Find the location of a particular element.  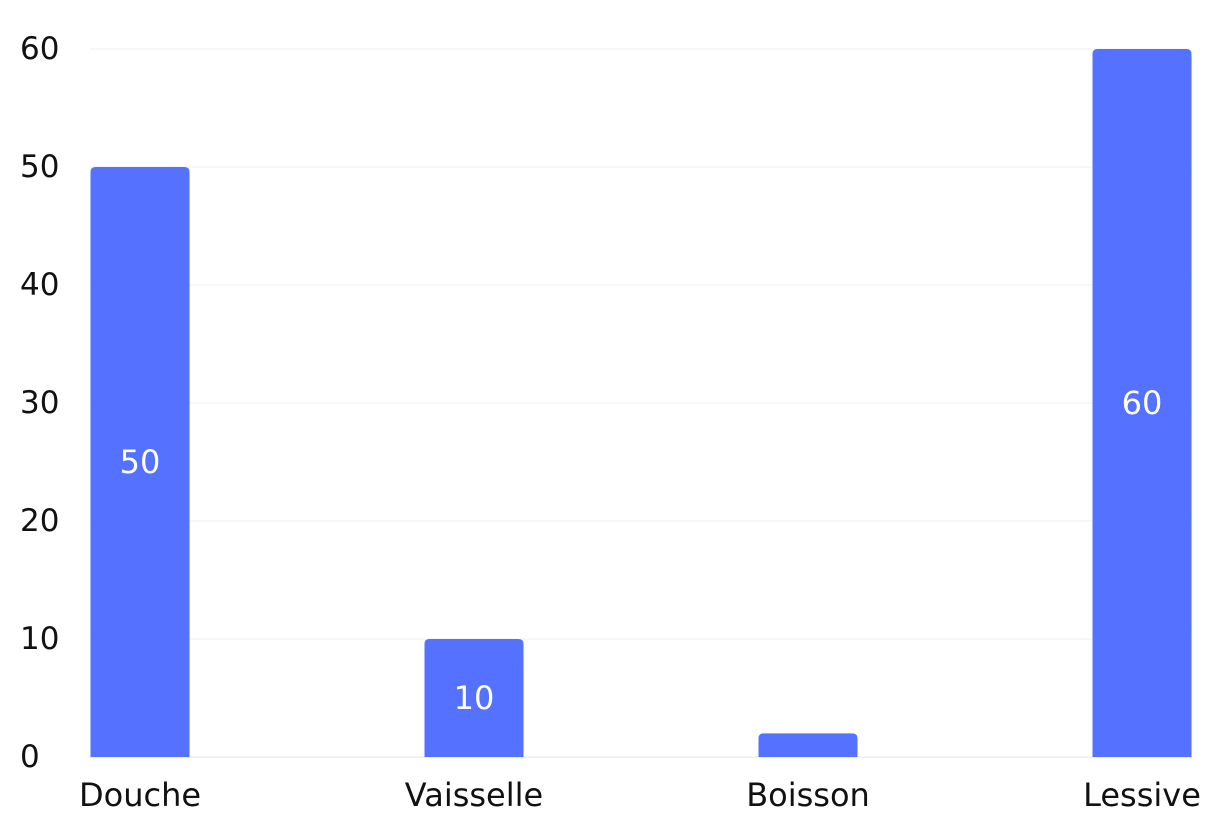

data-label-vaisselle: 10 is located at coordinates (474, 698).